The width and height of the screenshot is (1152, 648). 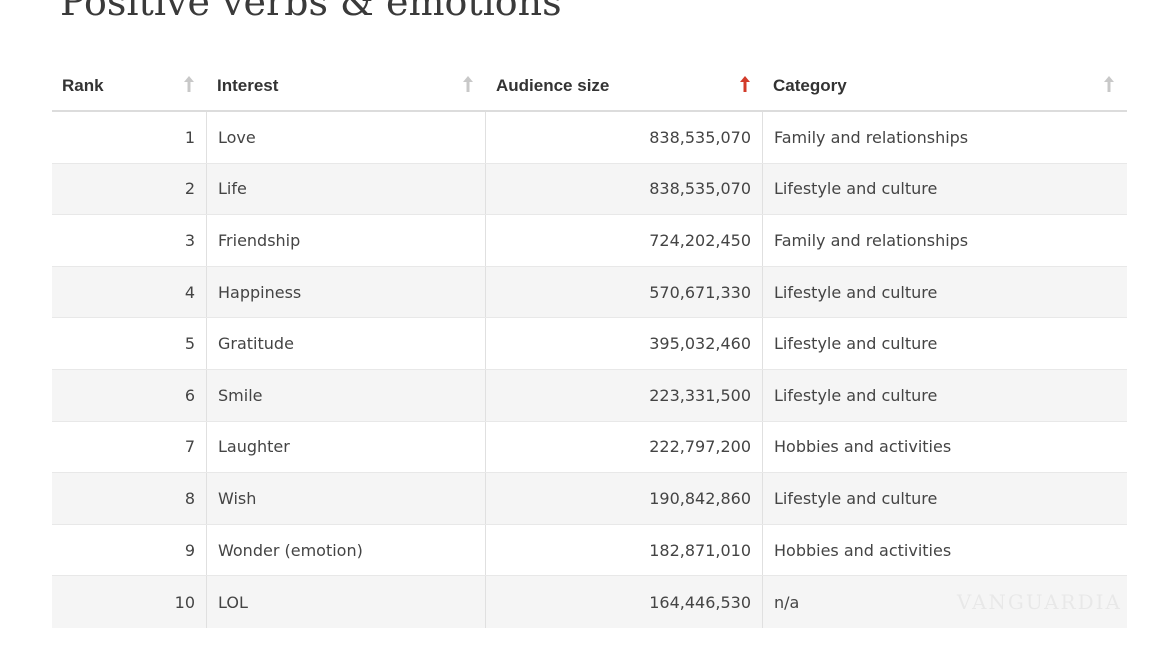 I want to click on audience-size-cell: 182,871,010, so click(x=624, y=550).